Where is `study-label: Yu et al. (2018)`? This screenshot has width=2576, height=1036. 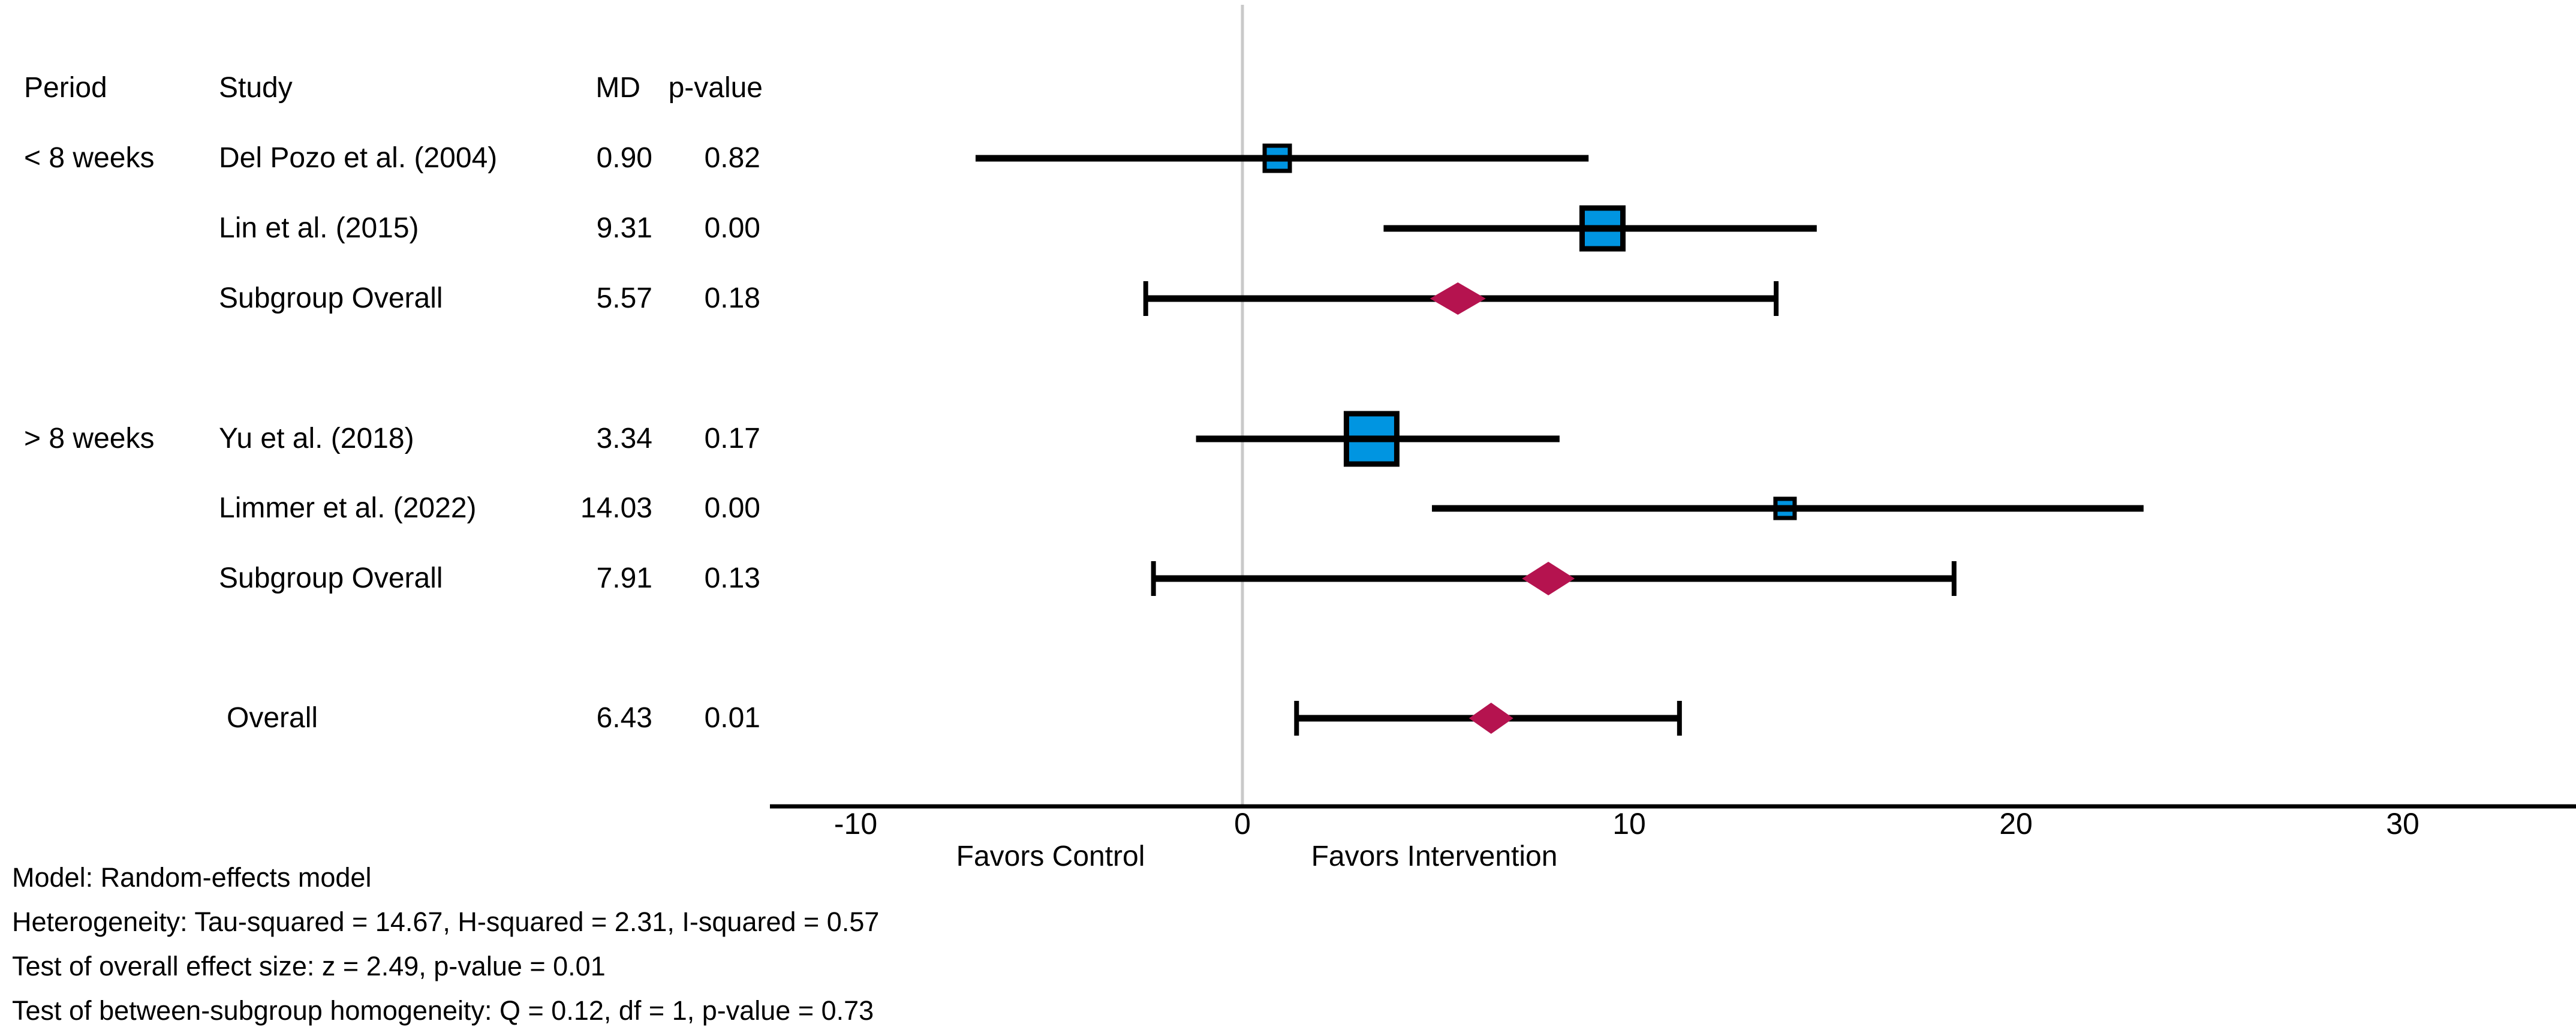
study-label: Yu et al. (2018) is located at coordinates (316, 439).